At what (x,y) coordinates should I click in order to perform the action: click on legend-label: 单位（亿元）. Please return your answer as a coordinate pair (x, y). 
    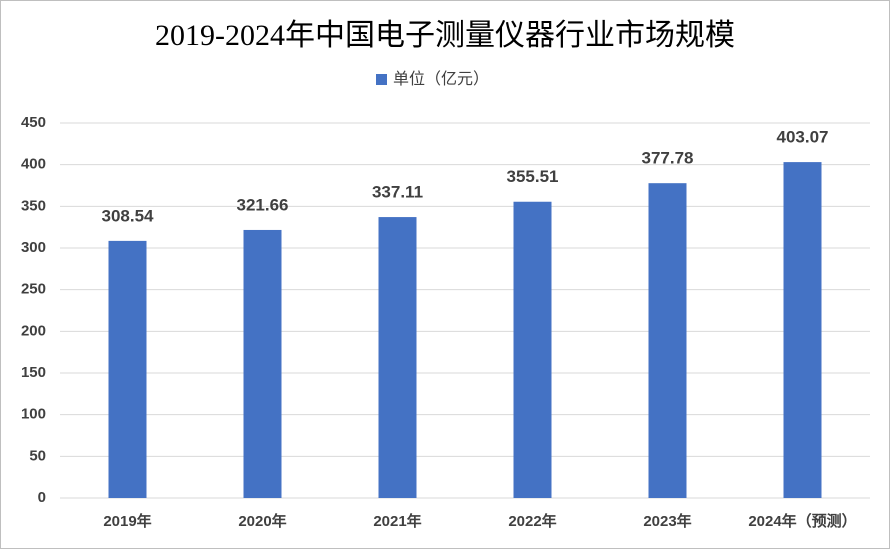
    Looking at the image, I should click on (441, 79).